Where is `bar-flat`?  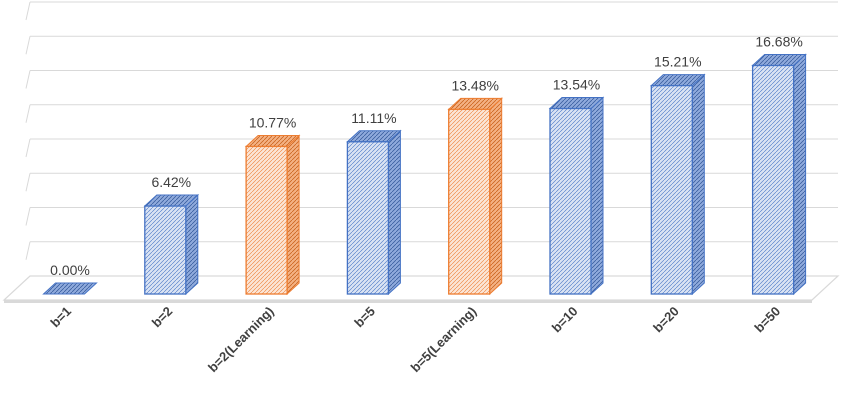 bar-flat is located at coordinates (70, 288).